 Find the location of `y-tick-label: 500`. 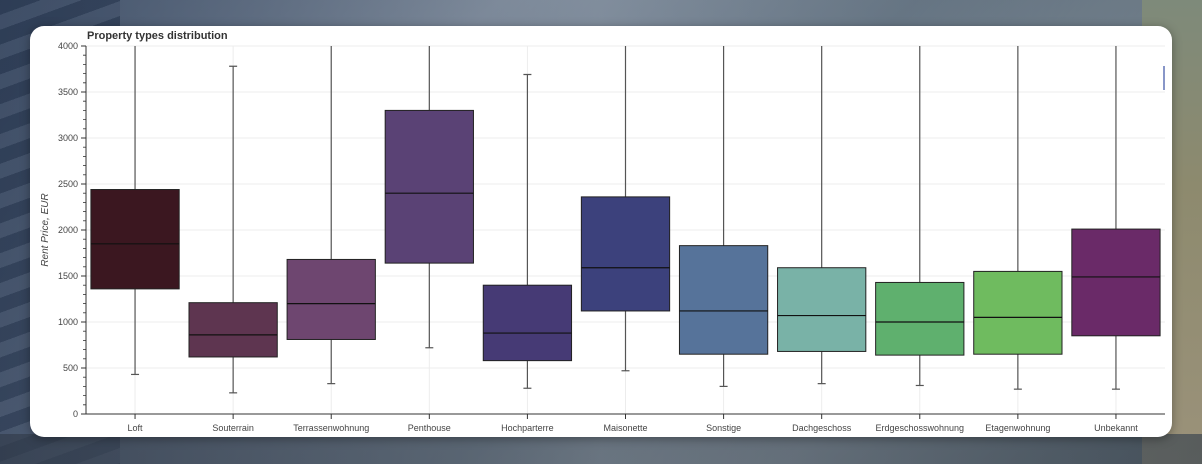

y-tick-label: 500 is located at coordinates (70, 368).